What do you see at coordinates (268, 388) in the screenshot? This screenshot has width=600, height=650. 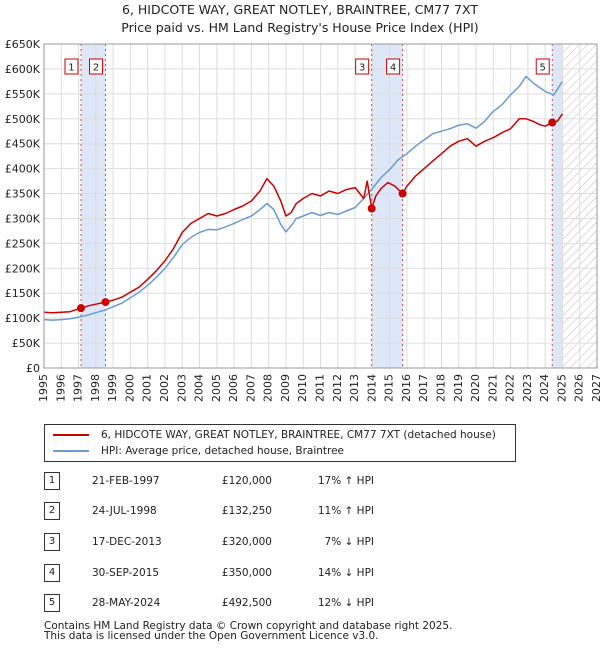 I see `x-tick-label: 2008` at bounding box center [268, 388].